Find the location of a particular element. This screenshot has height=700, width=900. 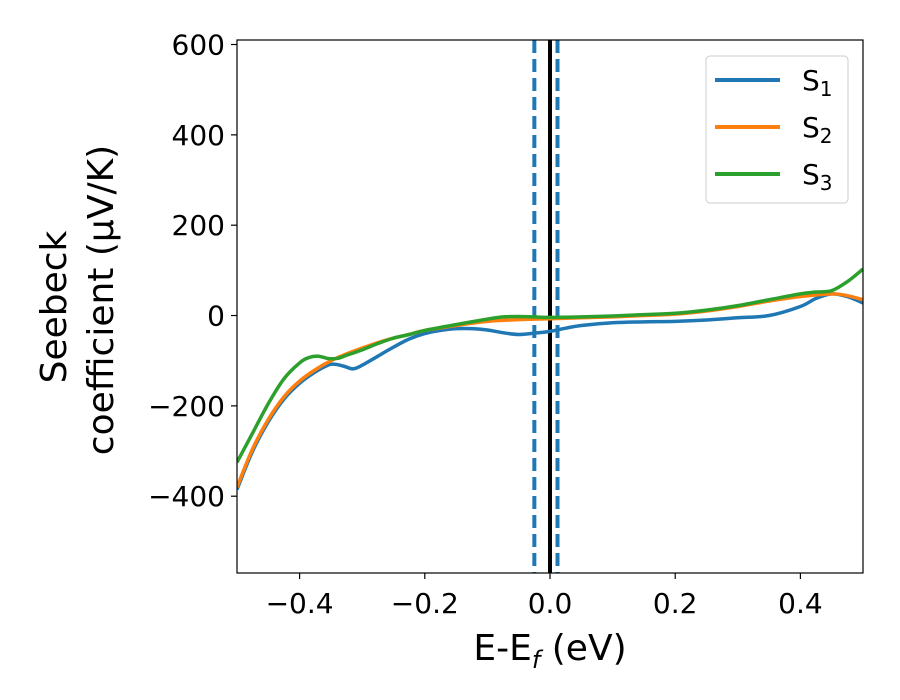

y-tick-label: −200 is located at coordinates (186, 406).